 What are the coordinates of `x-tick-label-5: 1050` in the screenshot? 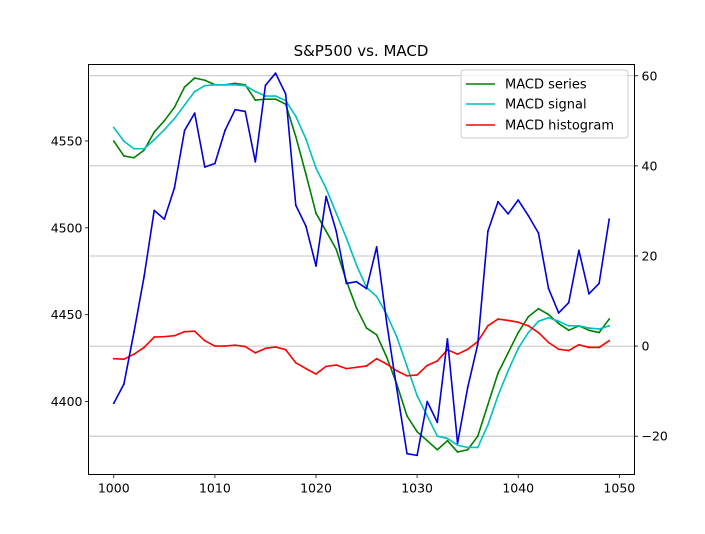 It's located at (619, 488).